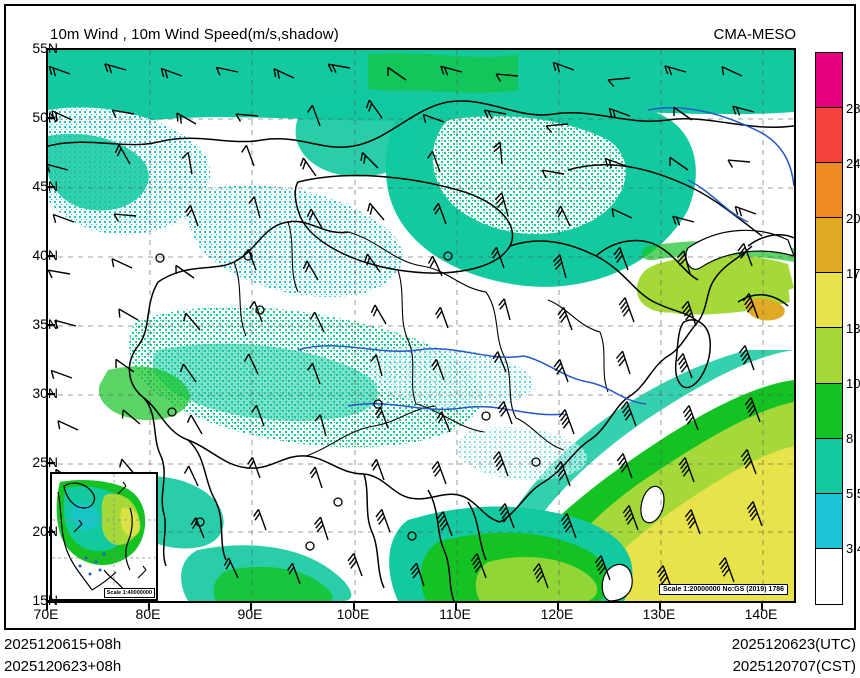  What do you see at coordinates (853, 548) in the screenshot?
I see `colorbar-tick-3.4: 3.4` at bounding box center [853, 548].